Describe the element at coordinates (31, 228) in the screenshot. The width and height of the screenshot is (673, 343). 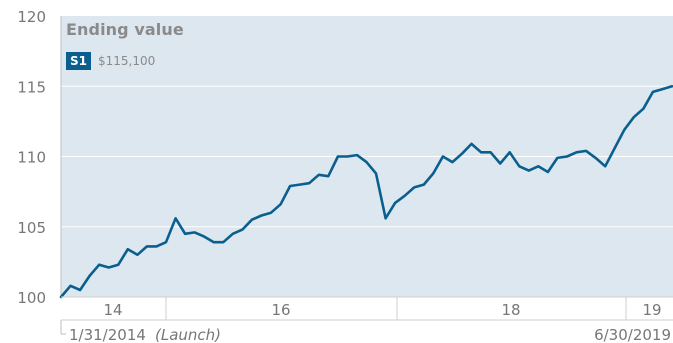
I see `y-tick-label: 105` at that location.